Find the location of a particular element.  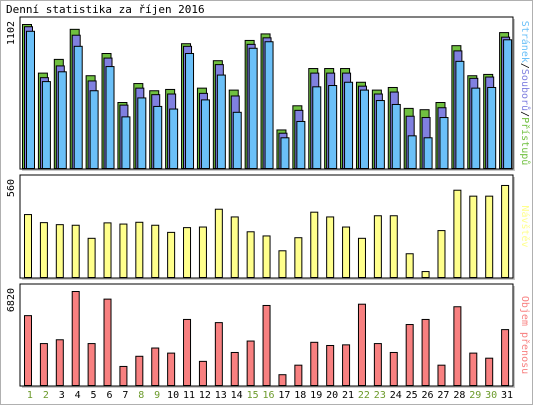

x-tick-label-day-27: 27 is located at coordinates (443, 395).